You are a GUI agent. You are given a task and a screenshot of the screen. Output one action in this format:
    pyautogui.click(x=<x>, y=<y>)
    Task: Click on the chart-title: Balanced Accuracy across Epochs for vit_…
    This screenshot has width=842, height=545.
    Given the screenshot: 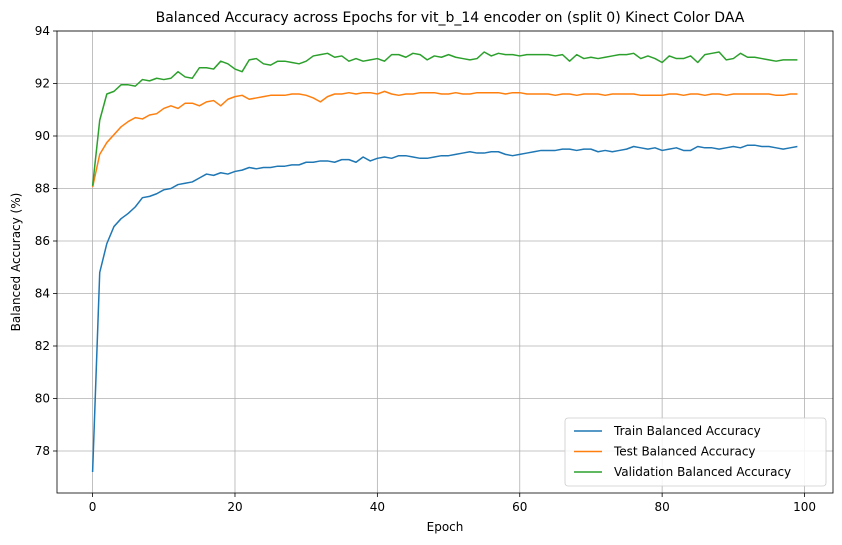 What is the action you would take?
    pyautogui.click(x=450, y=18)
    